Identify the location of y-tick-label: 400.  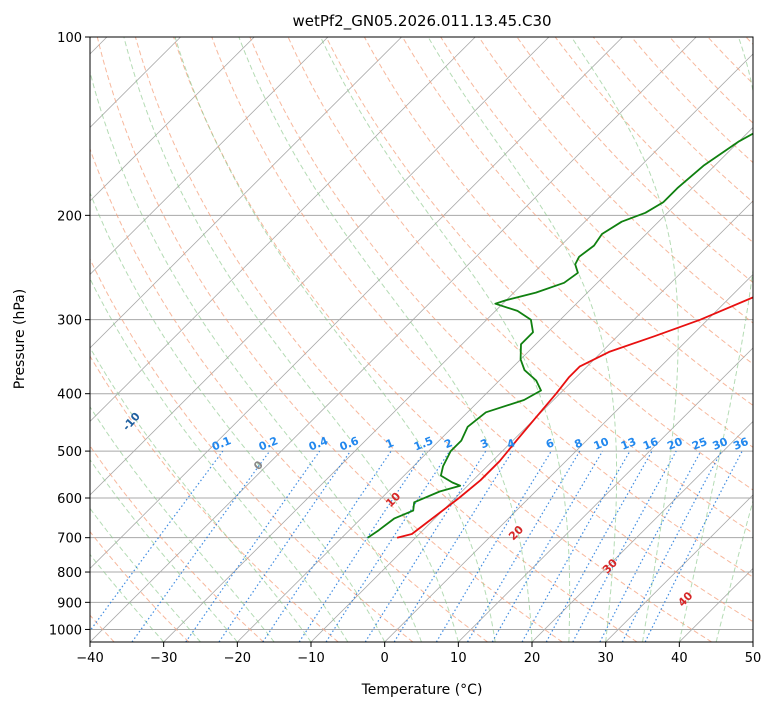
(69, 395).